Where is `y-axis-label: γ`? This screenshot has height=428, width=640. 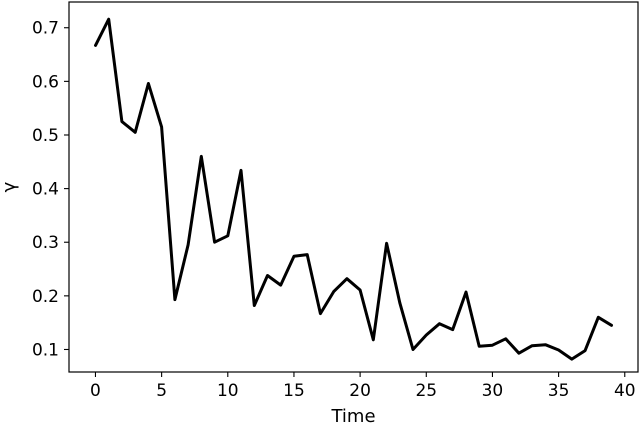
y-axis-label: γ is located at coordinates (10, 186).